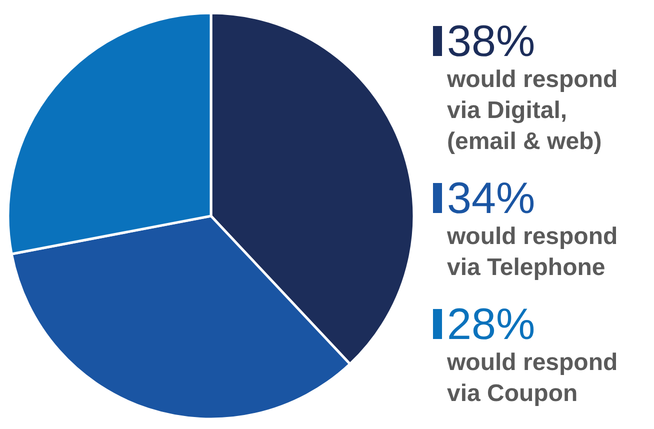 Image resolution: width=654 pixels, height=429 pixels. Describe the element at coordinates (491, 41) in the screenshot. I see `data-label: 38%` at that location.